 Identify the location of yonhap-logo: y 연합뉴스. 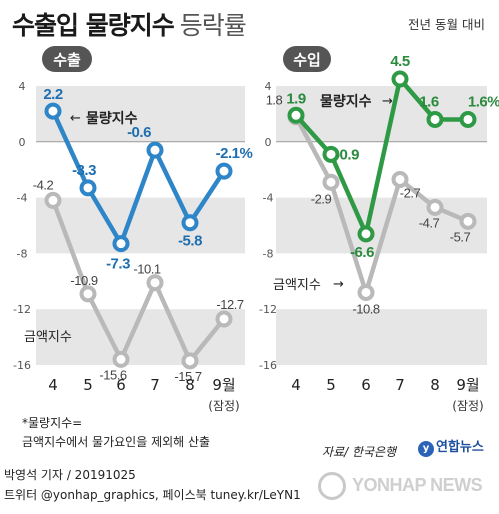
(451, 446).